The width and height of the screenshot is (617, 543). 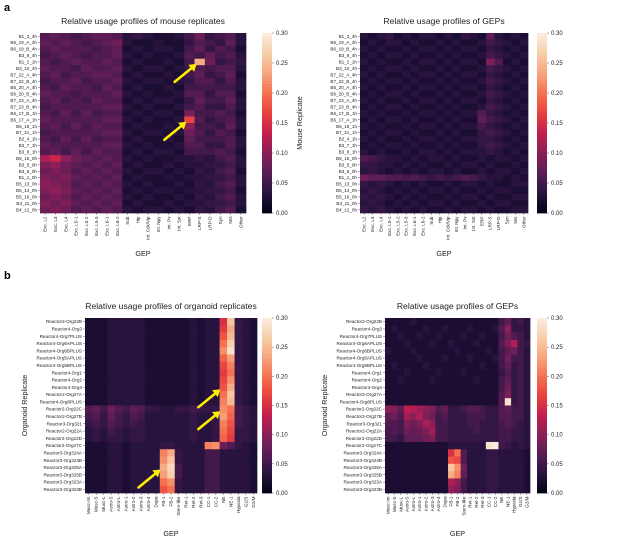 I want to click on organoid-geps-colorbar-label: 0.25, so click(x=557, y=348).